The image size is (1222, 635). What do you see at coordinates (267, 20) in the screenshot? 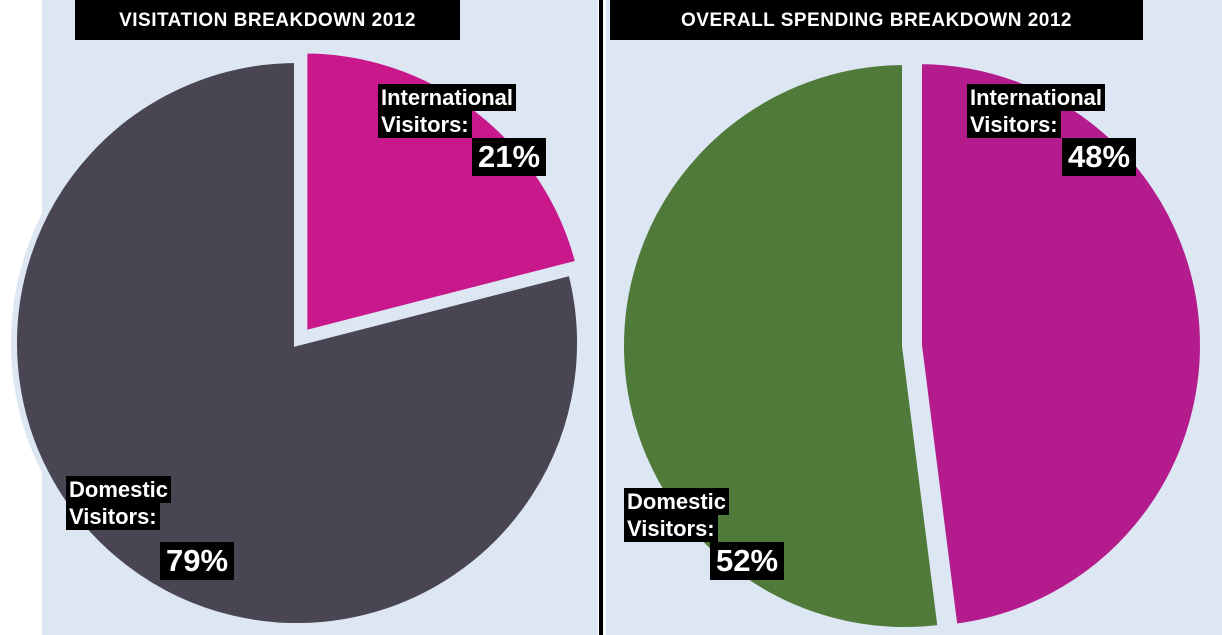
I see `chart-title: VISITATION BREAKDOWN 2012` at bounding box center [267, 20].